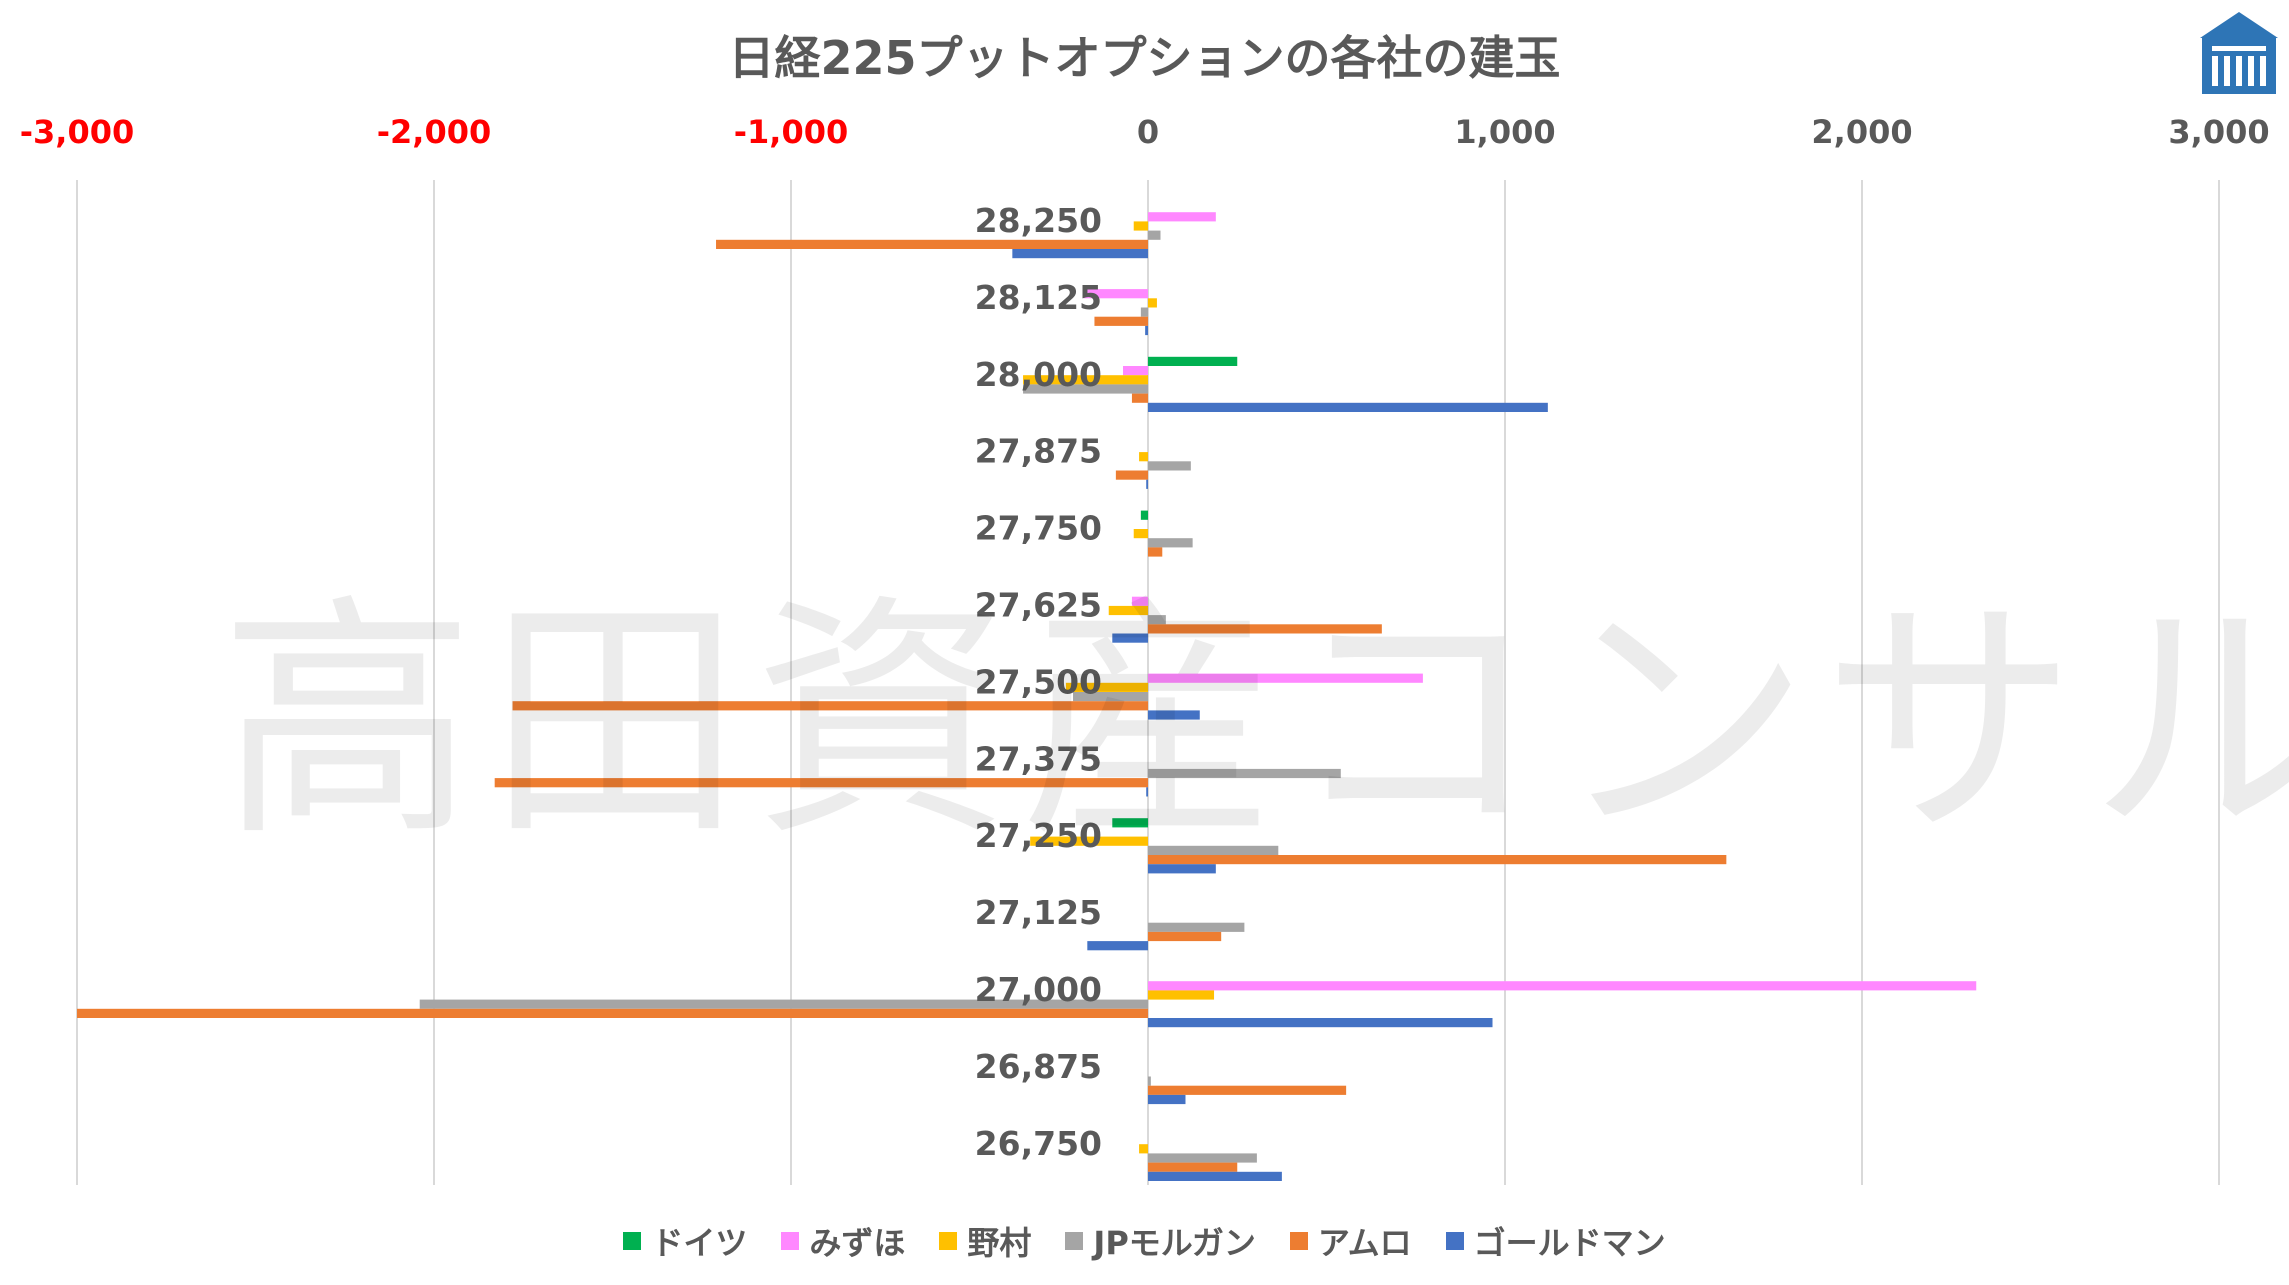  I want to click on bar-みずほ-28,250, so click(1182, 217).